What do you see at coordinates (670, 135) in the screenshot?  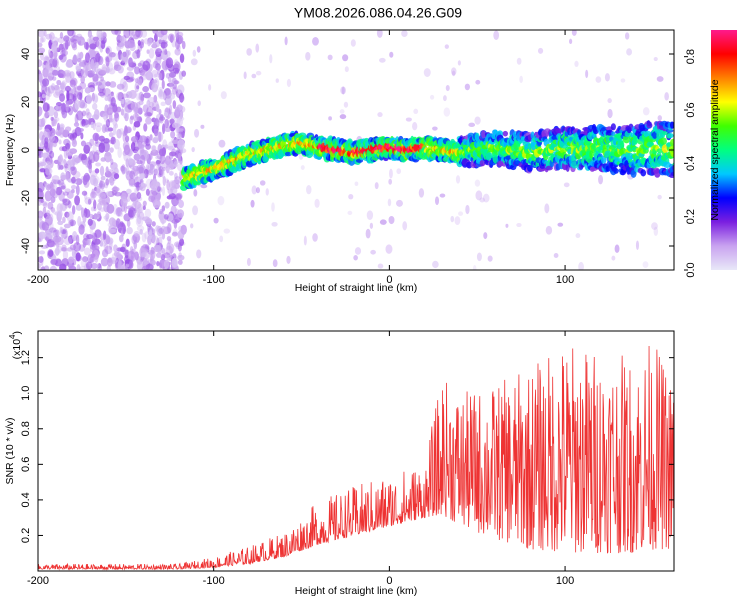 I see `spectrogram-signal-cell` at bounding box center [670, 135].